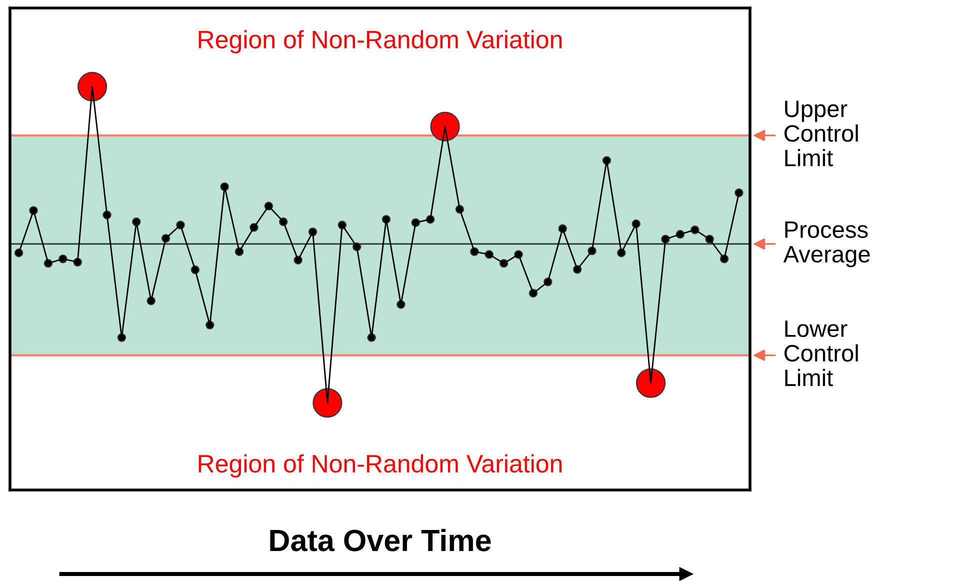 This screenshot has height=581, width=964. I want to click on ref-line-label: Upper Control Limit, so click(821, 133).